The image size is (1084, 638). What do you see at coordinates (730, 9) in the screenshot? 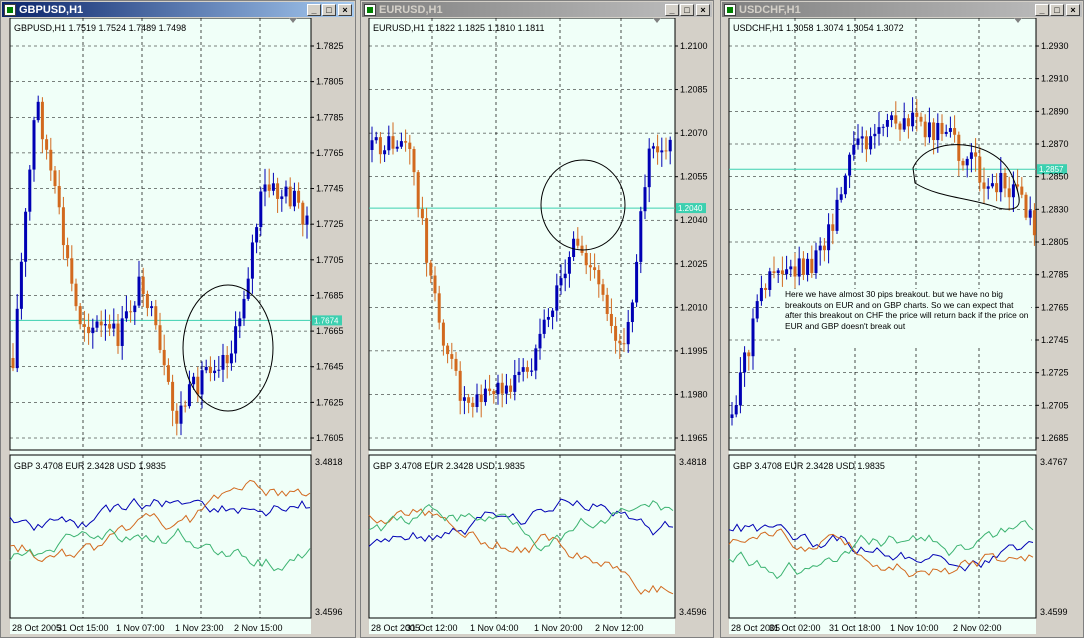
I see `chart-window-icon` at bounding box center [730, 9].